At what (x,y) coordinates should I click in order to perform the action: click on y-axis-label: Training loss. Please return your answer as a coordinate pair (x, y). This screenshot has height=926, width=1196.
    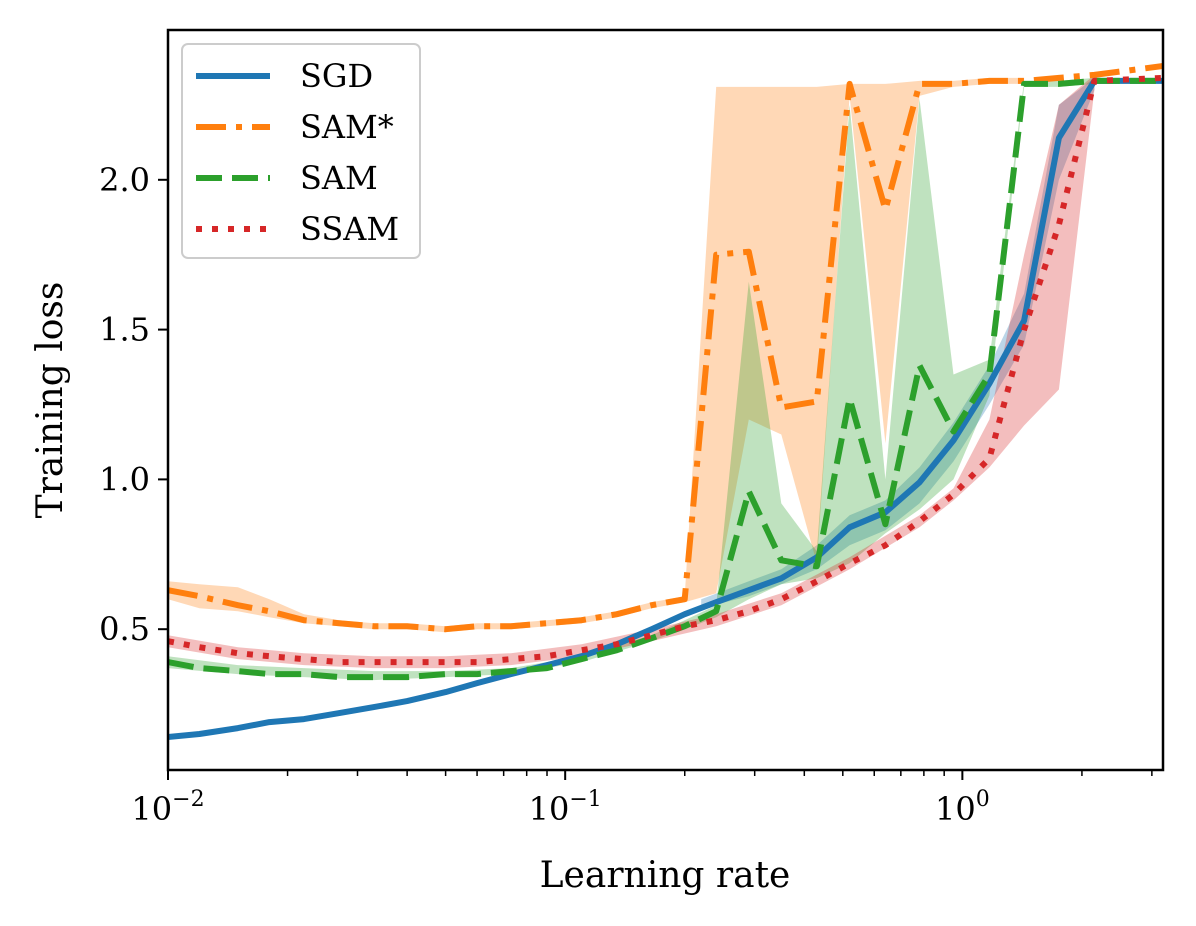
    Looking at the image, I should click on (50, 400).